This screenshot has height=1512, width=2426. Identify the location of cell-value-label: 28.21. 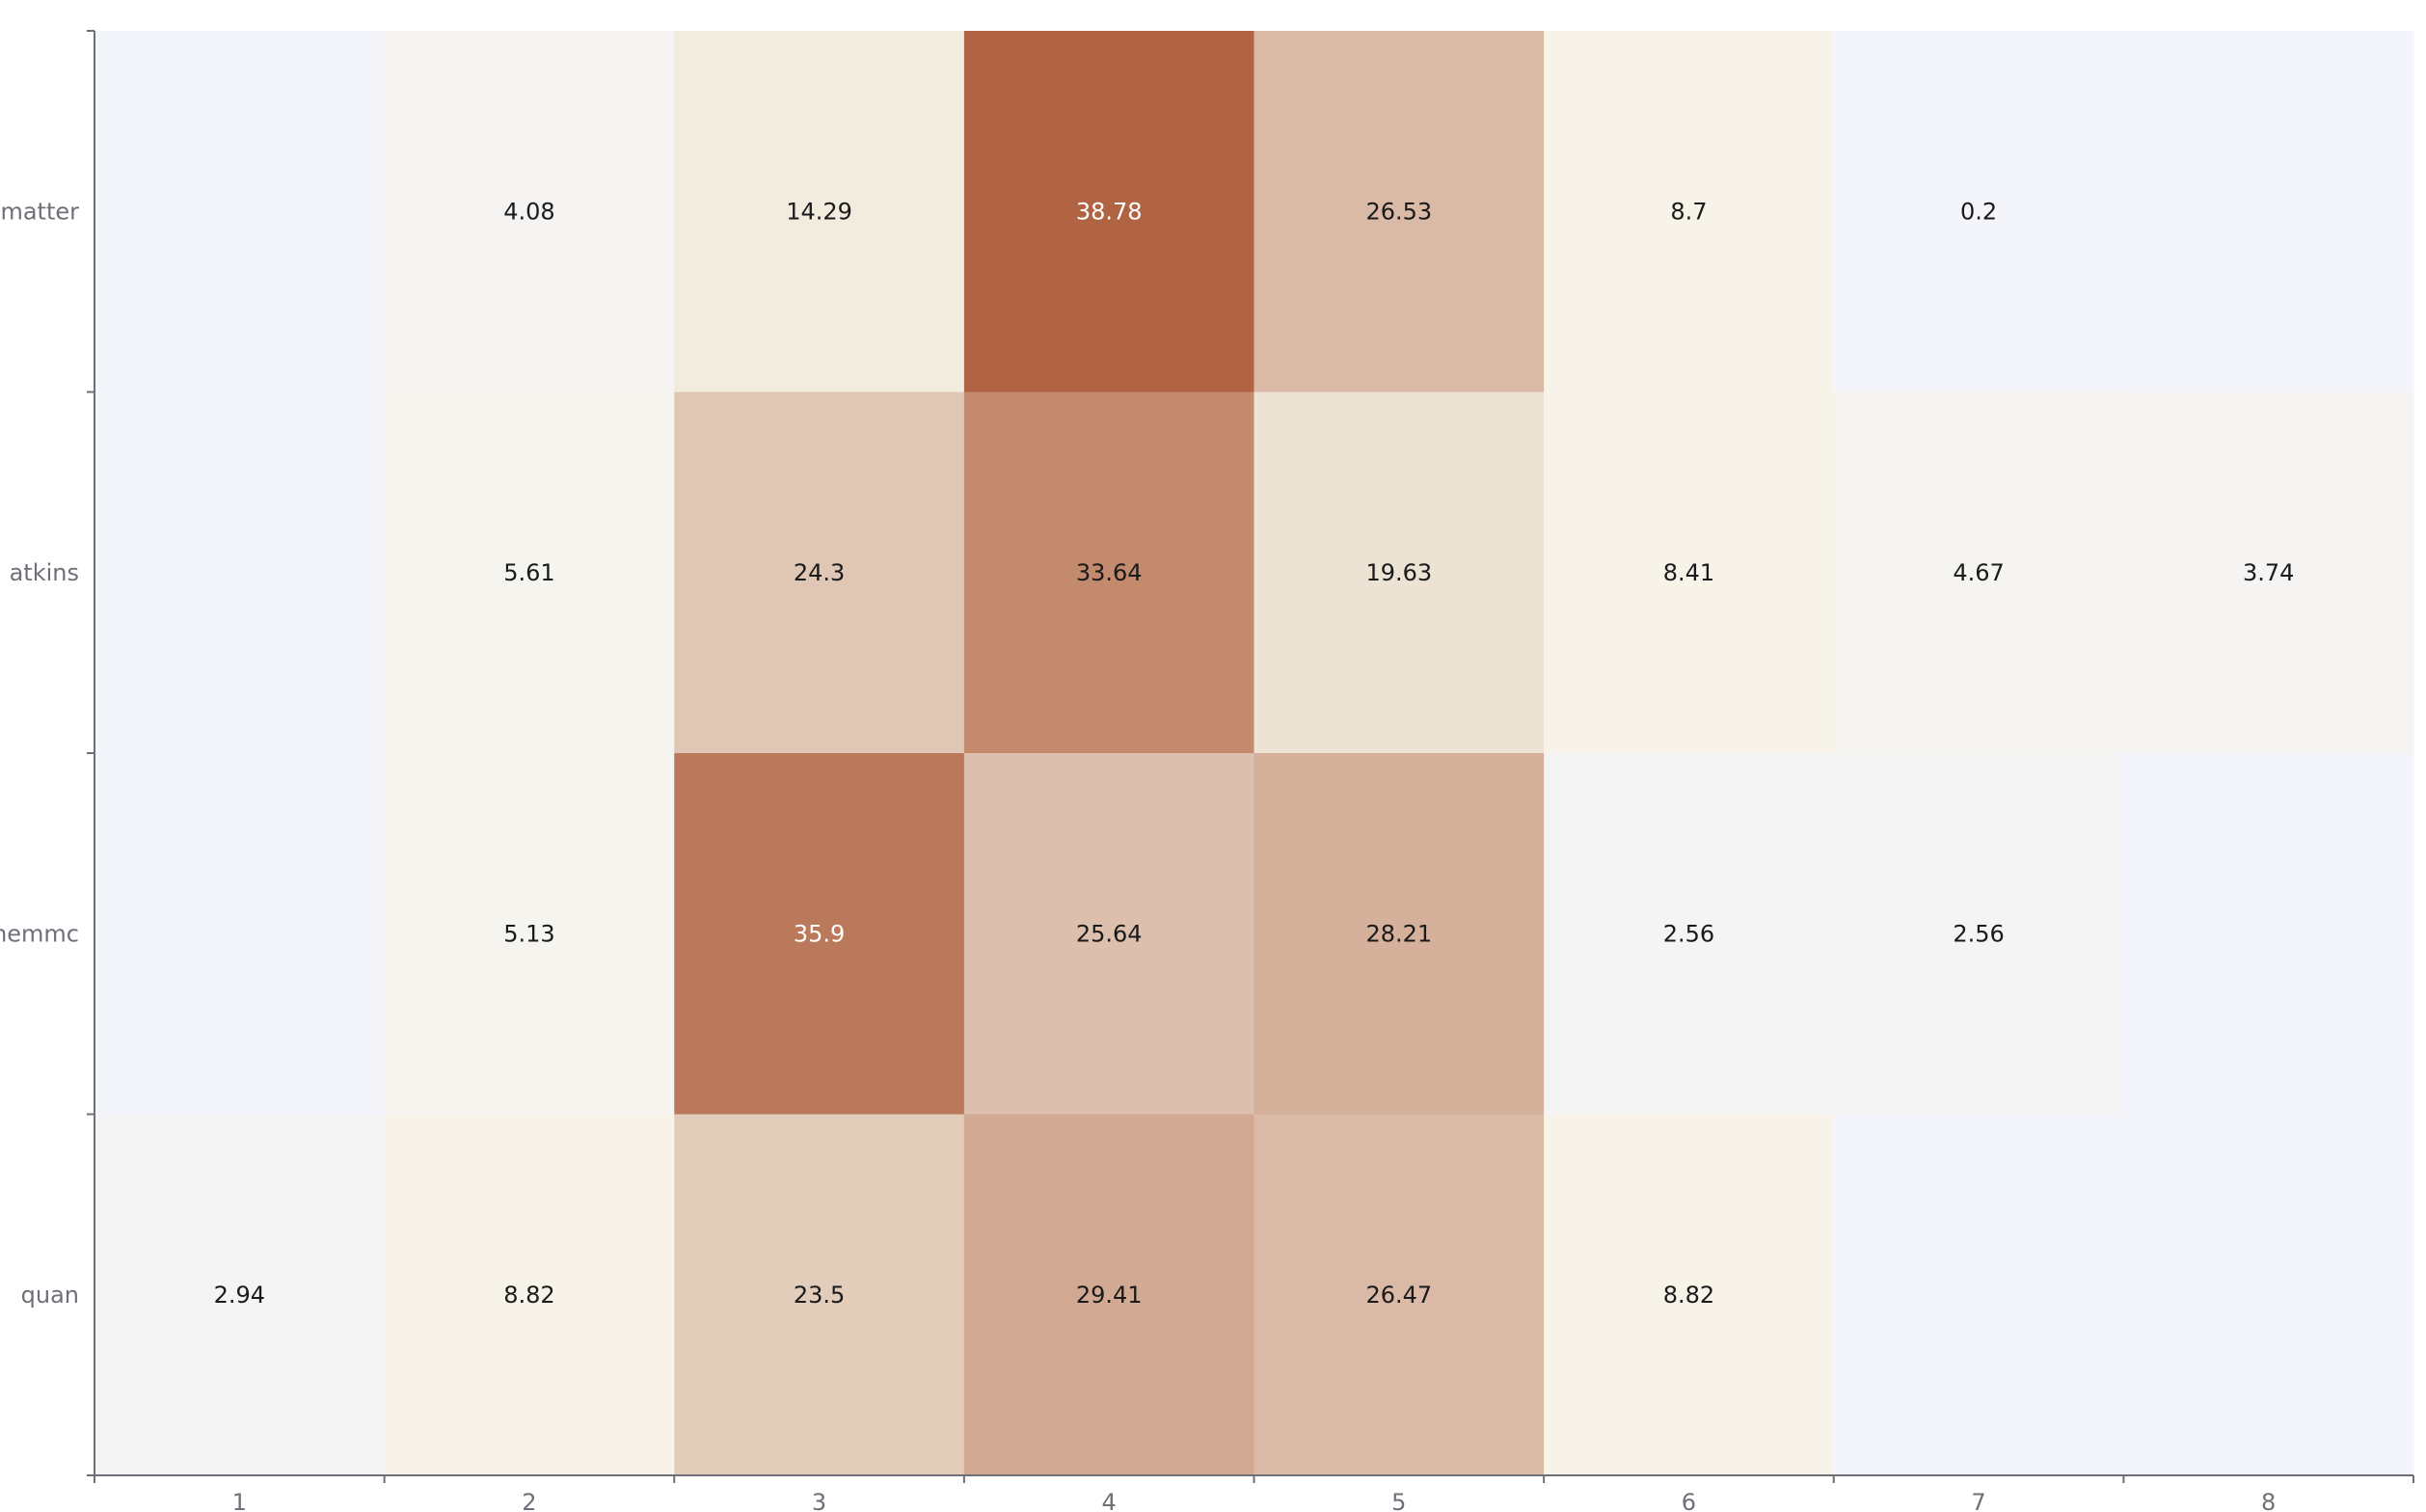
(1398, 933).